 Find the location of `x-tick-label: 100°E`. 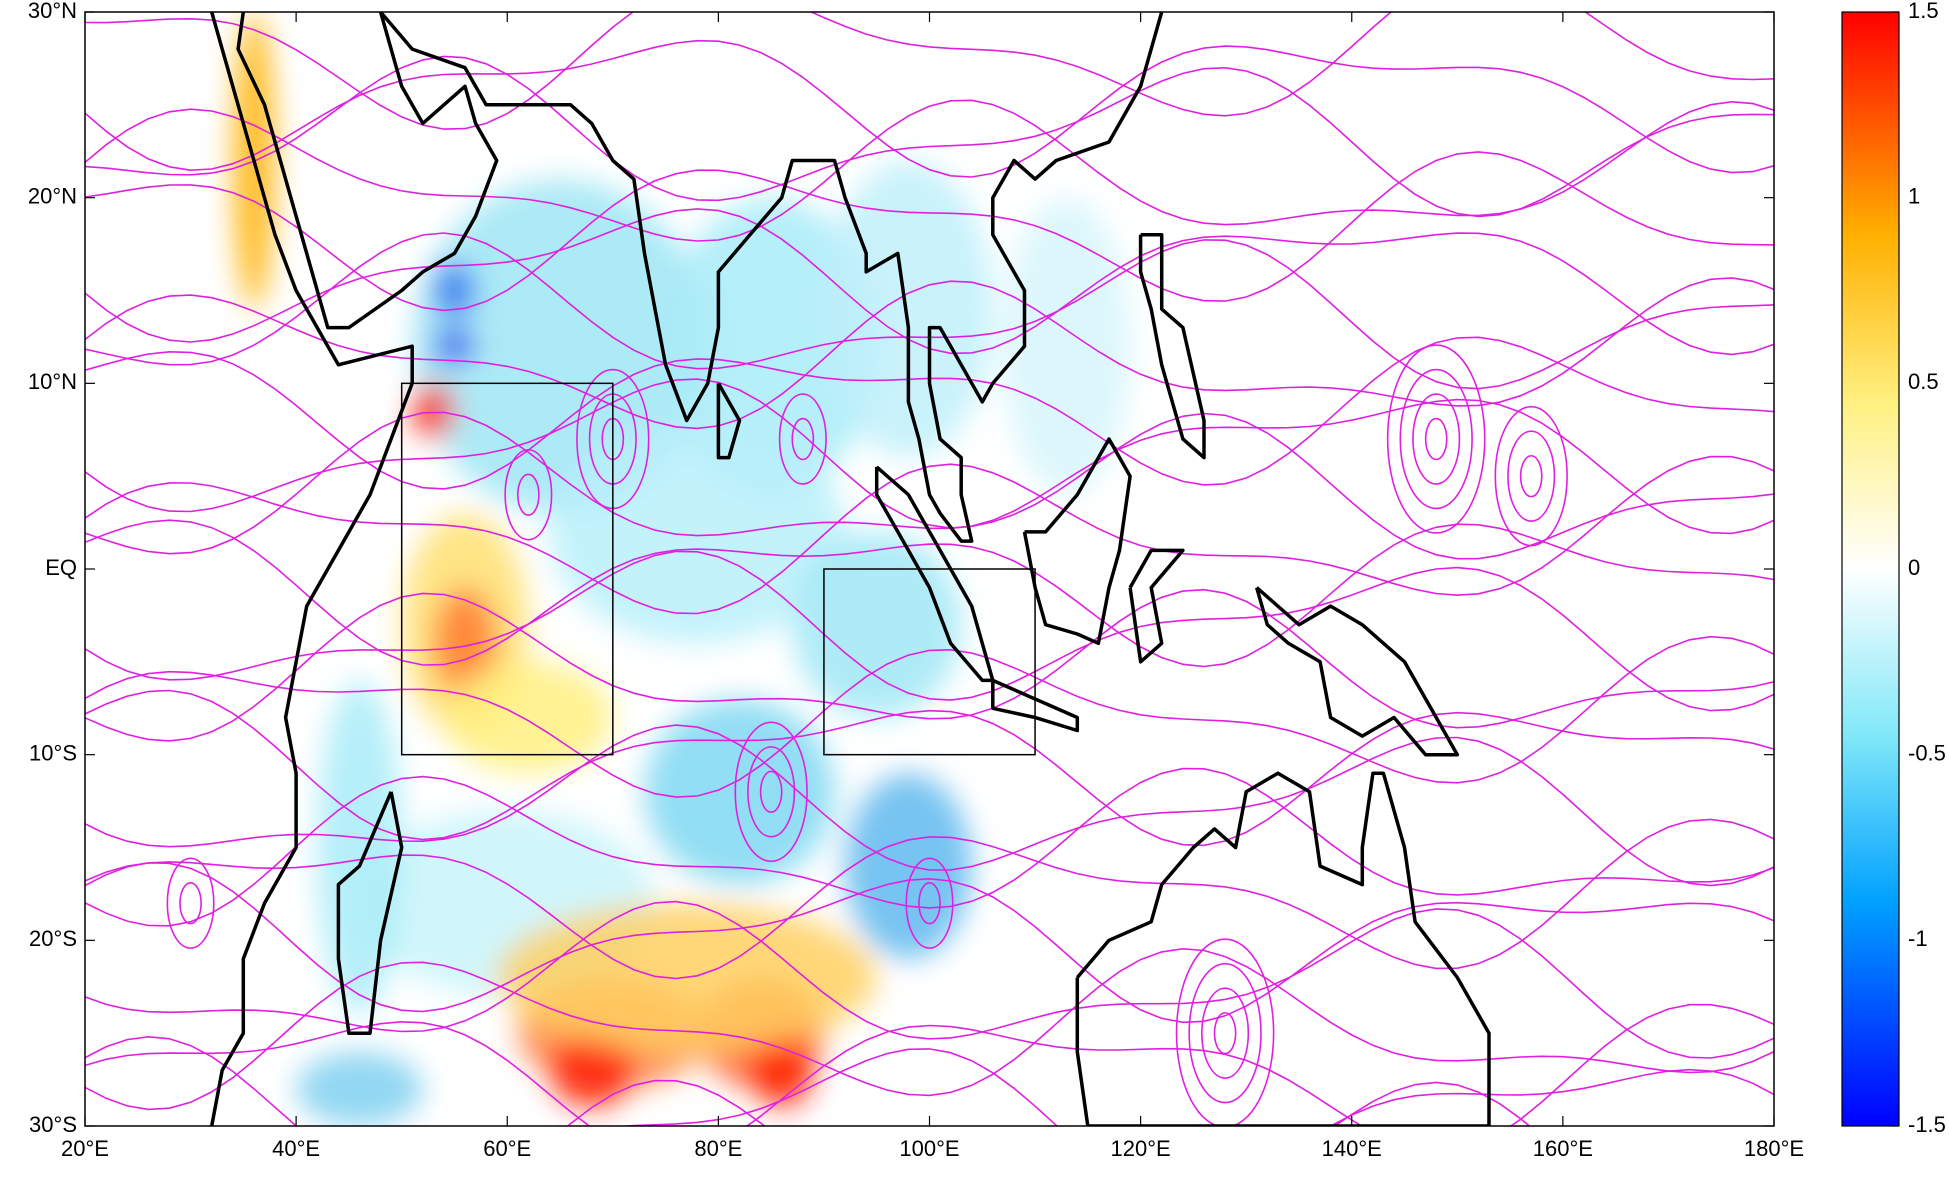

x-tick-label: 100°E is located at coordinates (929, 1148).